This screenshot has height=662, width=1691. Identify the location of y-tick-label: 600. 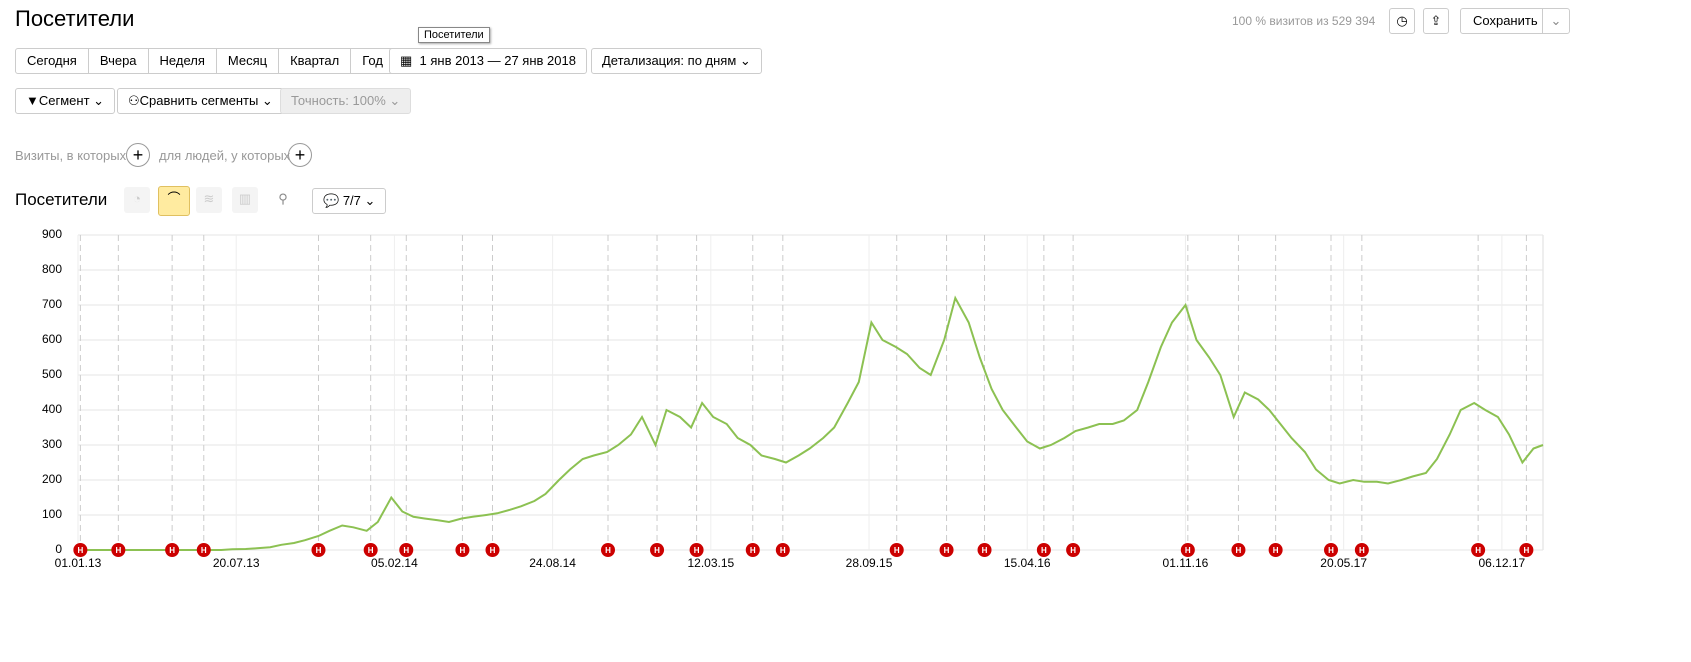
(52, 339).